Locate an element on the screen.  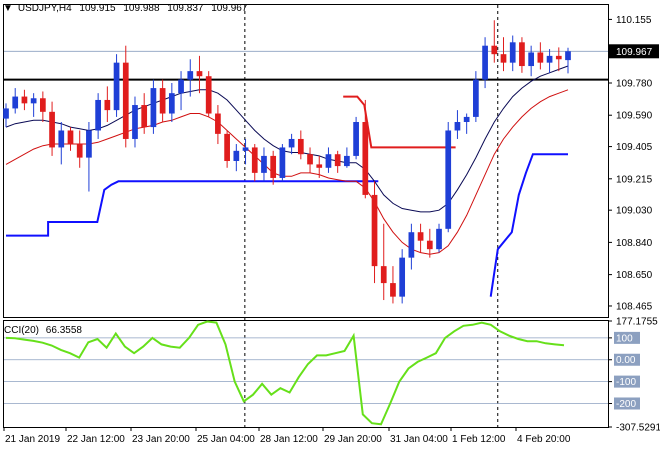
time-tick-label: 25 Jan 04:00 is located at coordinates (226, 439).